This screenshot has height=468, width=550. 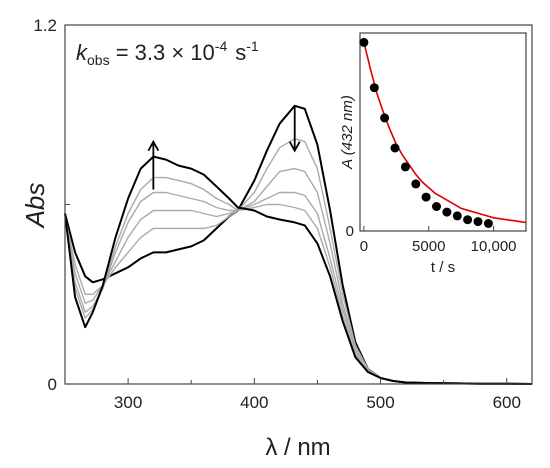 I want to click on inset-series-group, so click(x=443, y=132).